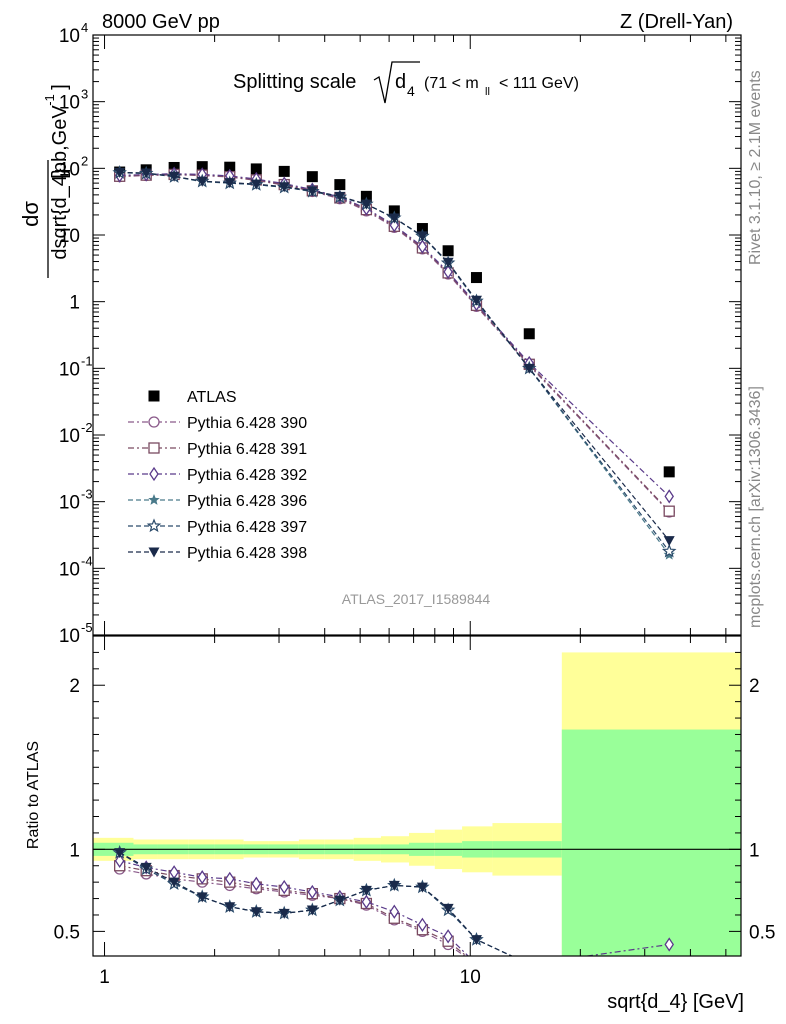  What do you see at coordinates (762, 932) in the screenshot?
I see `ratio-y-tick-label-right: 0.5` at bounding box center [762, 932].